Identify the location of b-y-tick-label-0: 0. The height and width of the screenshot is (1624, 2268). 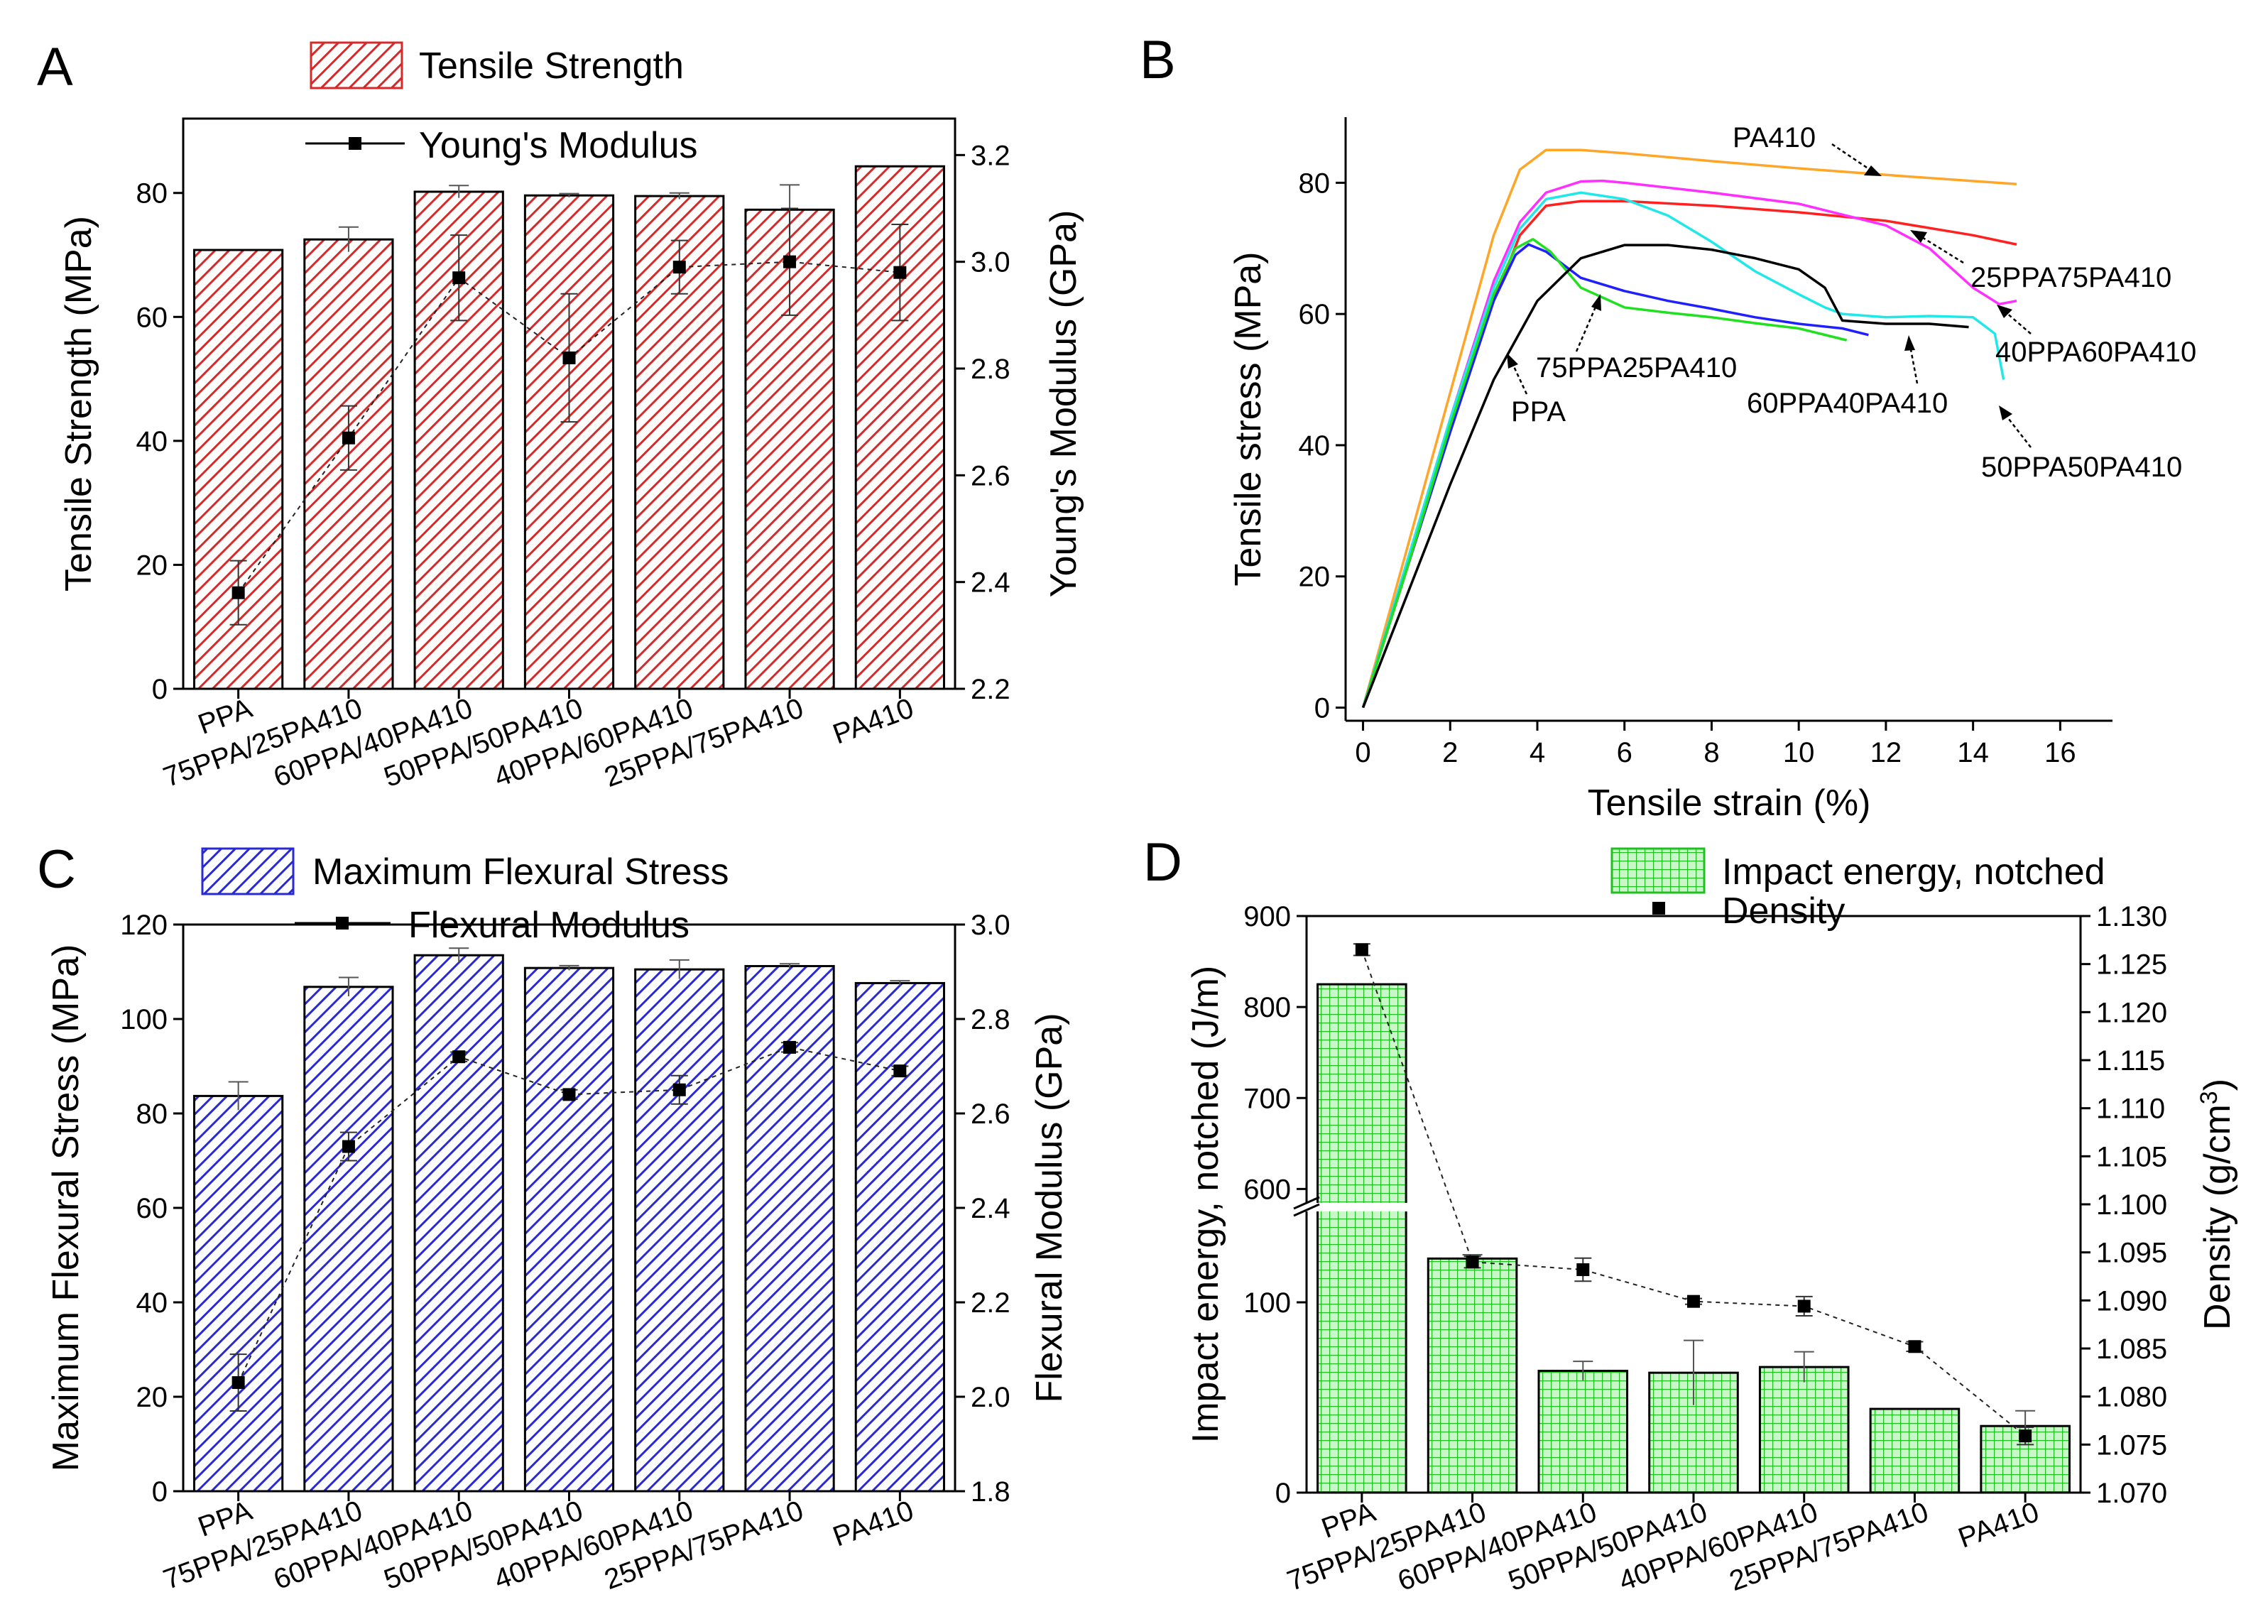
(1322, 708).